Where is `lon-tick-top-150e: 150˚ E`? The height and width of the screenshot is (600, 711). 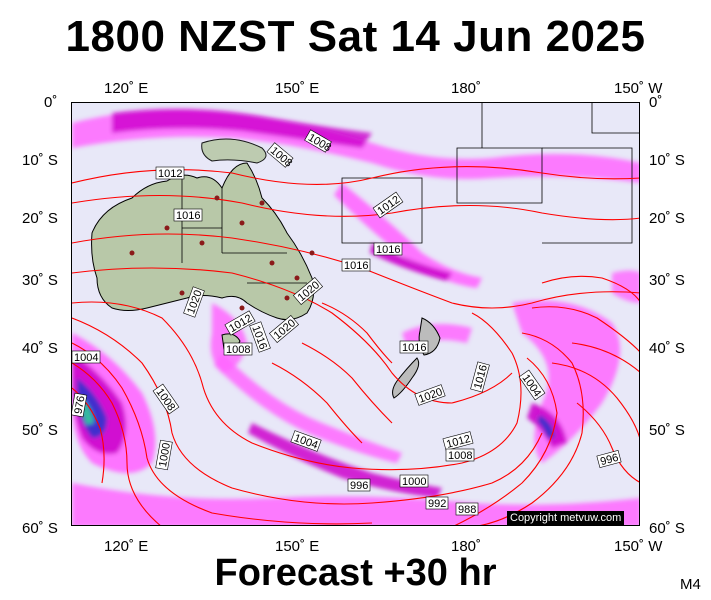 lon-tick-top-150e: 150˚ E is located at coordinates (297, 88).